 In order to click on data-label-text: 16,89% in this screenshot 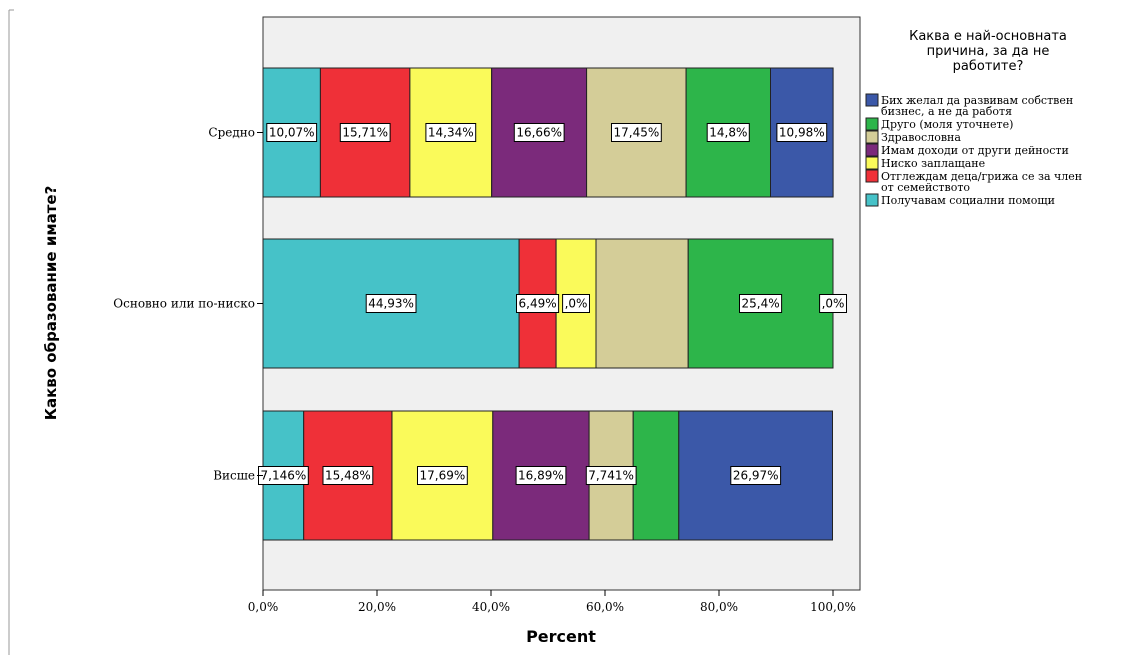, I will do `click(541, 476)`.